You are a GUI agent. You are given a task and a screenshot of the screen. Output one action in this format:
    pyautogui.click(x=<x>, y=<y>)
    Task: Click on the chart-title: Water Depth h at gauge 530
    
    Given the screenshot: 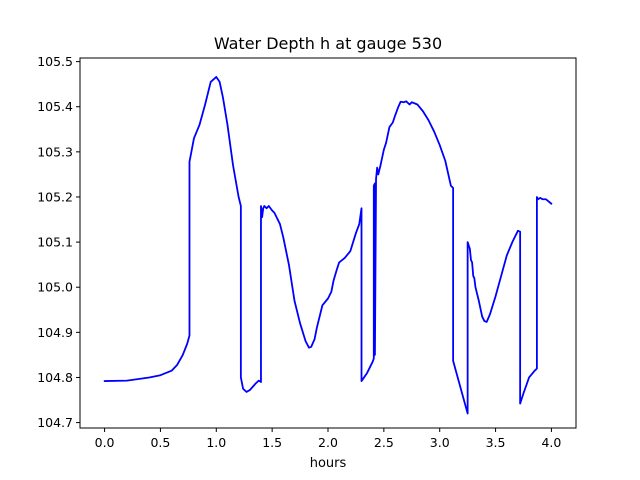 What is the action you would take?
    pyautogui.click(x=328, y=43)
    